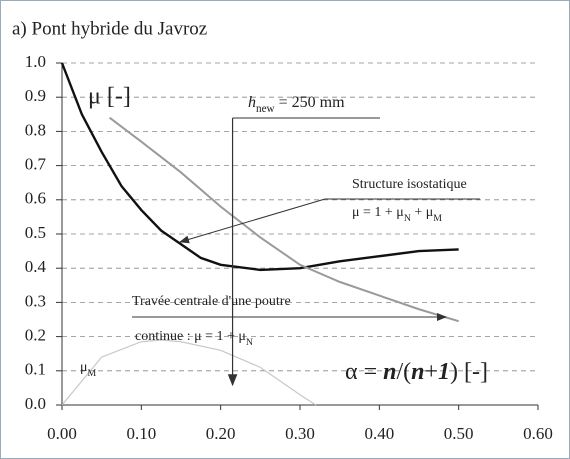  I want to click on y-tick-label: 0.6, so click(35, 198).